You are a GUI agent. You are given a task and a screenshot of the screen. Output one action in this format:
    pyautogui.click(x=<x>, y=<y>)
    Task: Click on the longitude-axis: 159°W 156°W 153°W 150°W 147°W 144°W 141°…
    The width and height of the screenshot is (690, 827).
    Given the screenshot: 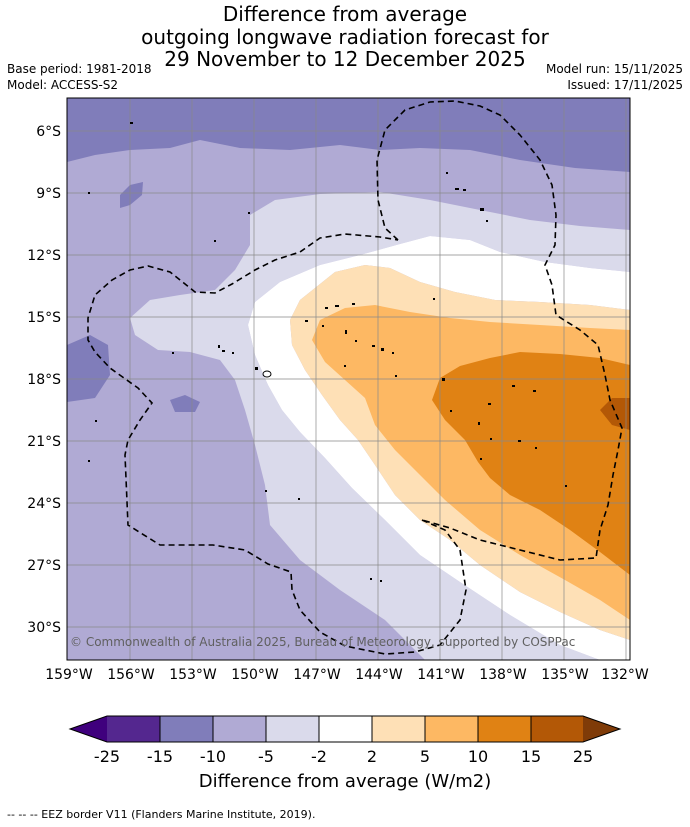 What is the action you would take?
    pyautogui.click(x=347, y=675)
    